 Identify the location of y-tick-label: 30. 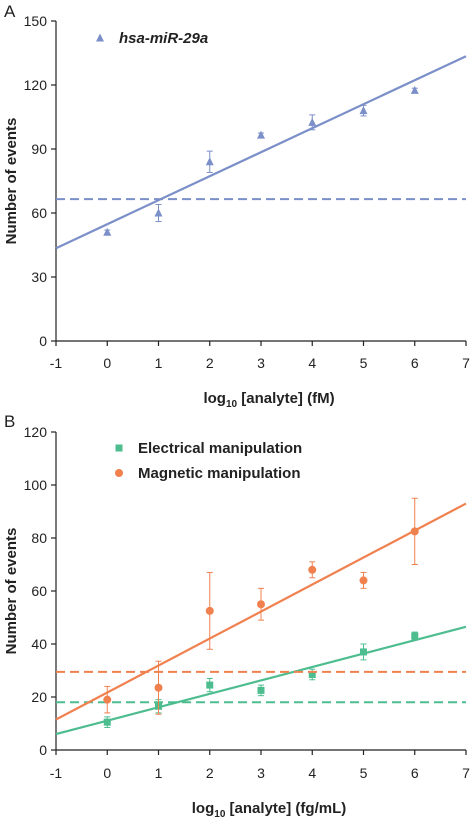
(39, 277).